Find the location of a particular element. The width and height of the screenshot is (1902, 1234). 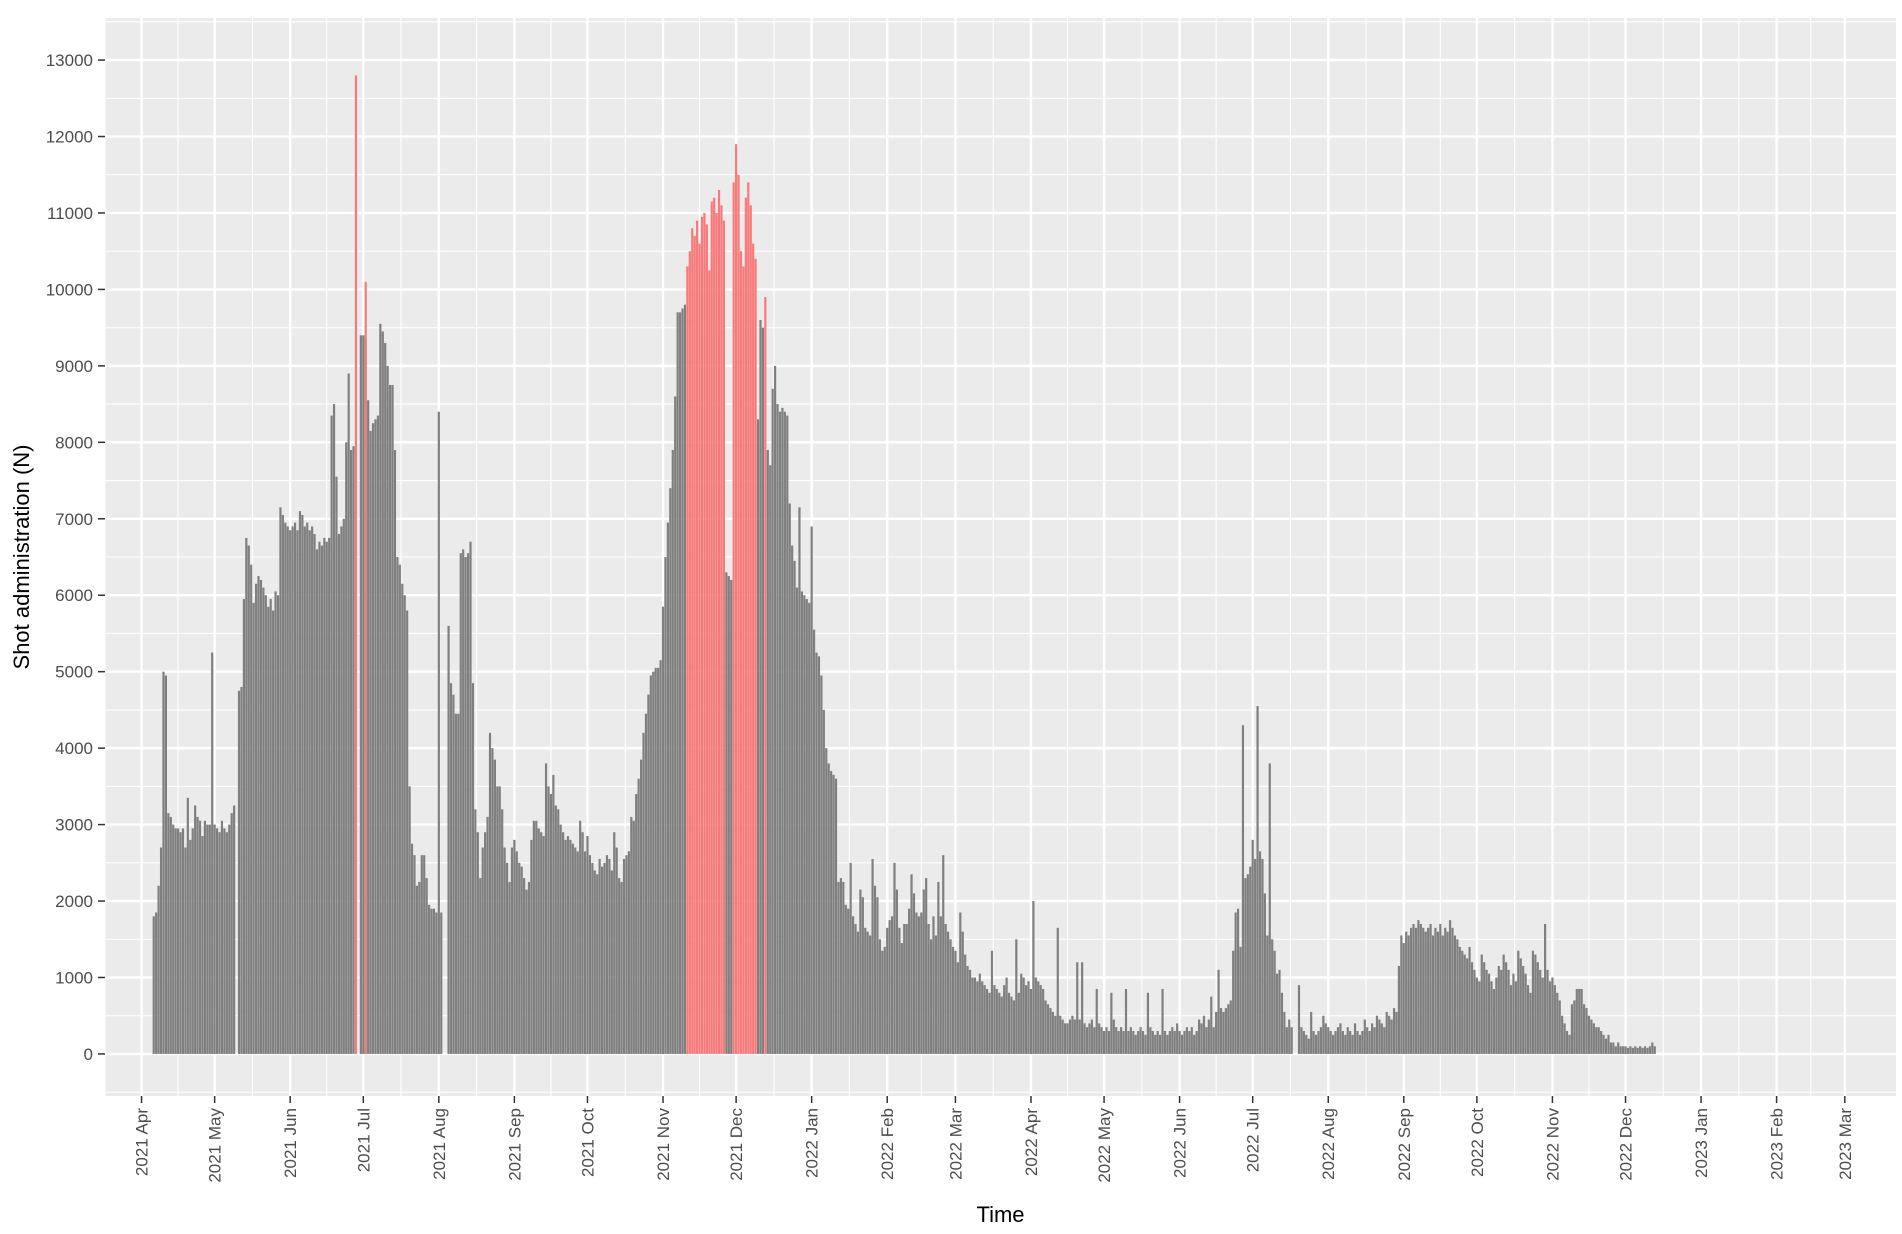

y-tick-label: 6000 is located at coordinates (74, 595).